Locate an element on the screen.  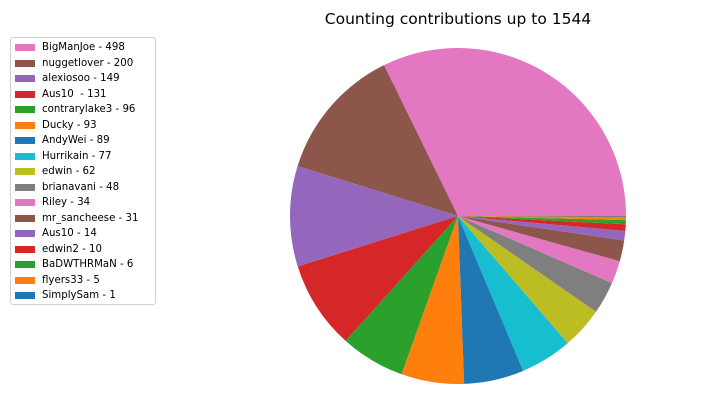
legend-label: flyers33 - 5 is located at coordinates (71, 280).